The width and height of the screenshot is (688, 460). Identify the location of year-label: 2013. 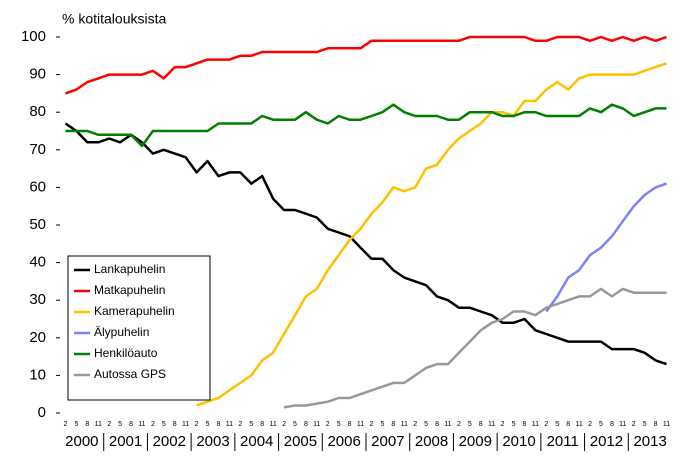
(649, 441).